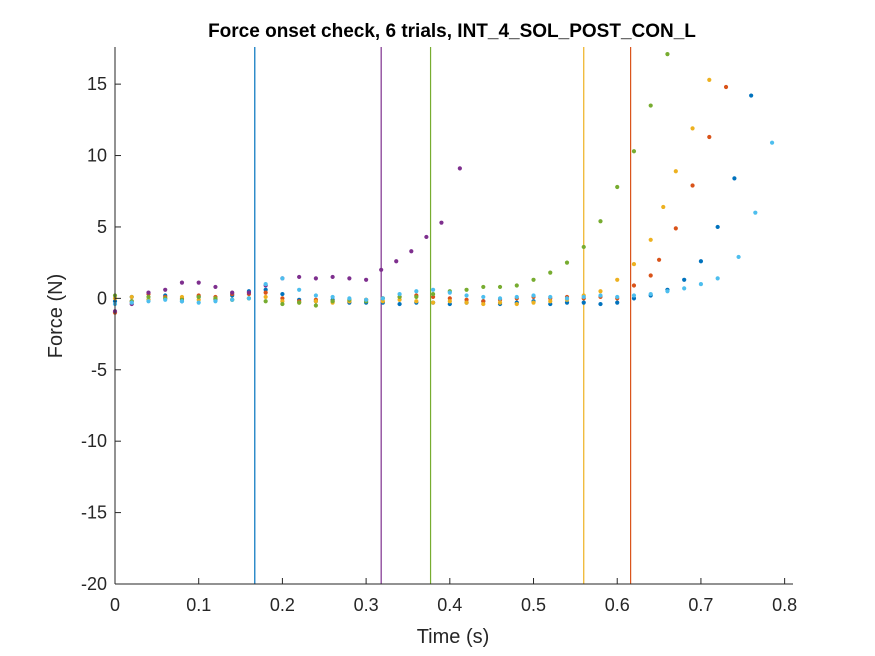 This screenshot has height=656, width=875. I want to click on x-tick-label: 0, so click(115, 605).